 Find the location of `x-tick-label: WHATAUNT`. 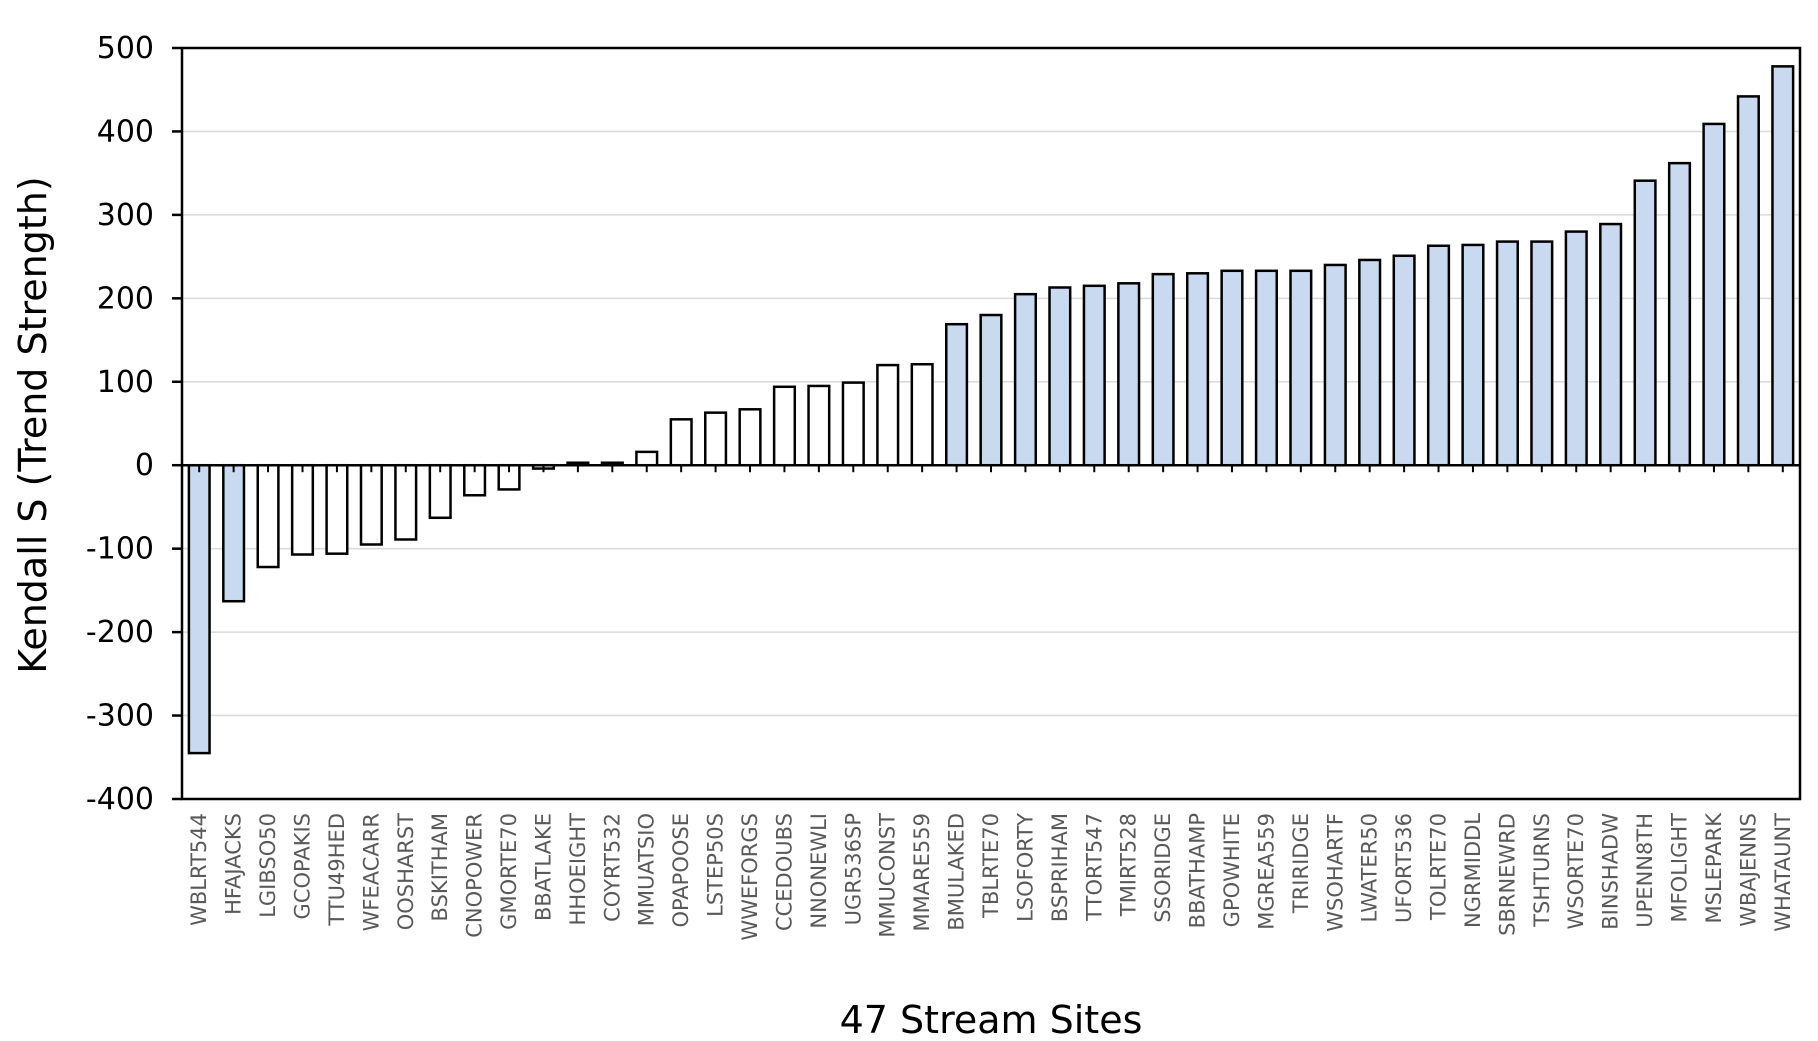

x-tick-label: WHATAUNT is located at coordinates (1783, 872).